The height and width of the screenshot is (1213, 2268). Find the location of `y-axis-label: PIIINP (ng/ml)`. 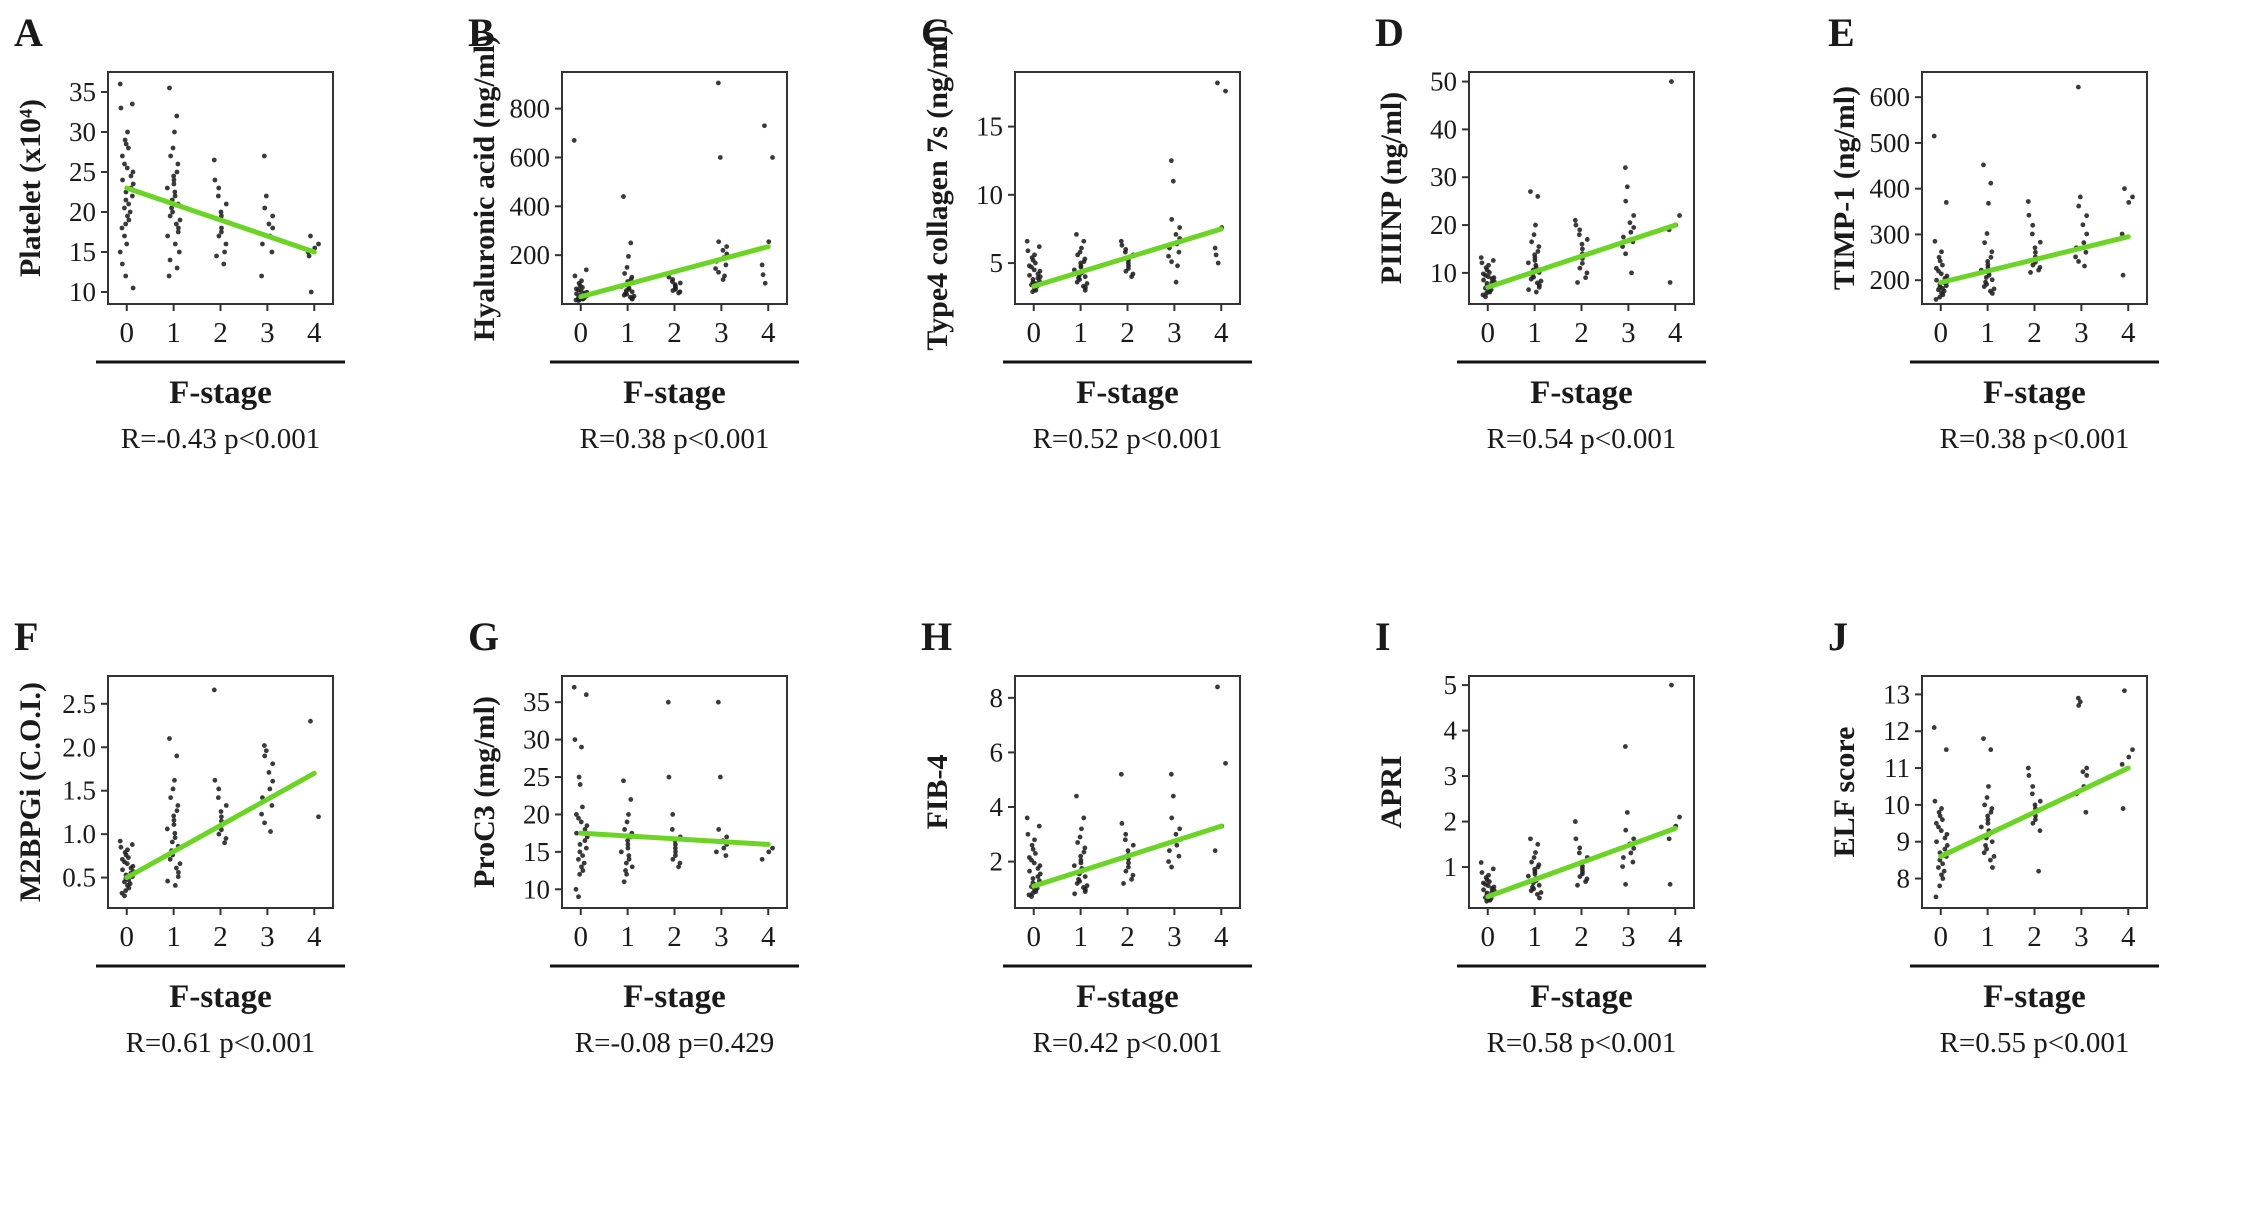

y-axis-label: PIIINP (ng/ml) is located at coordinates (1391, 188).